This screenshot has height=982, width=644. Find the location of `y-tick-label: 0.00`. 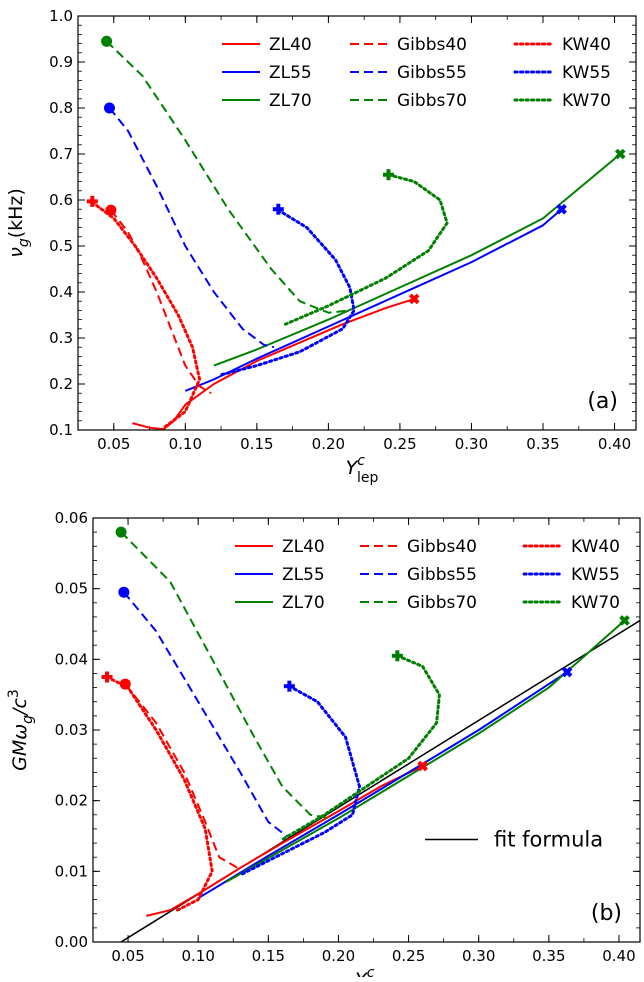

y-tick-label: 0.00 is located at coordinates (71, 942).